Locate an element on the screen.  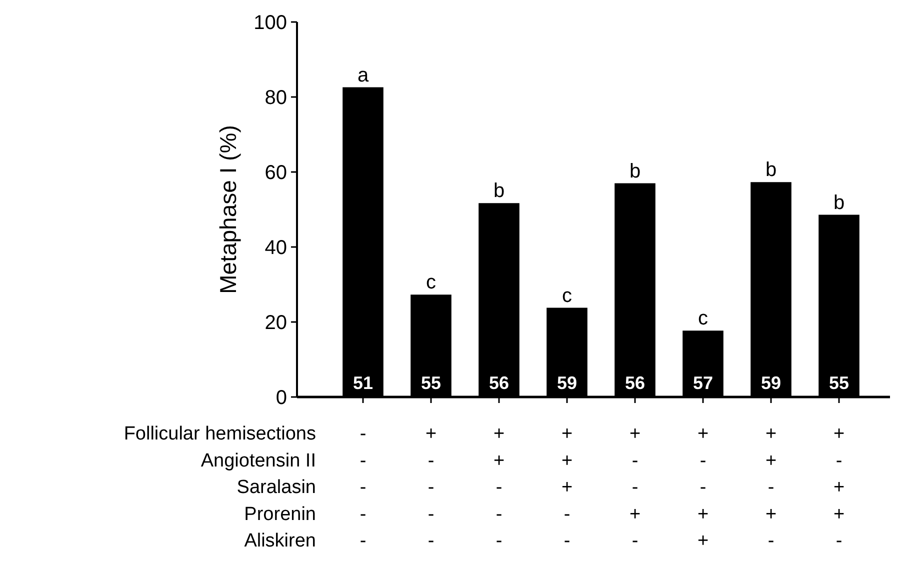
text: Aliskiren is located at coordinates (280, 541).